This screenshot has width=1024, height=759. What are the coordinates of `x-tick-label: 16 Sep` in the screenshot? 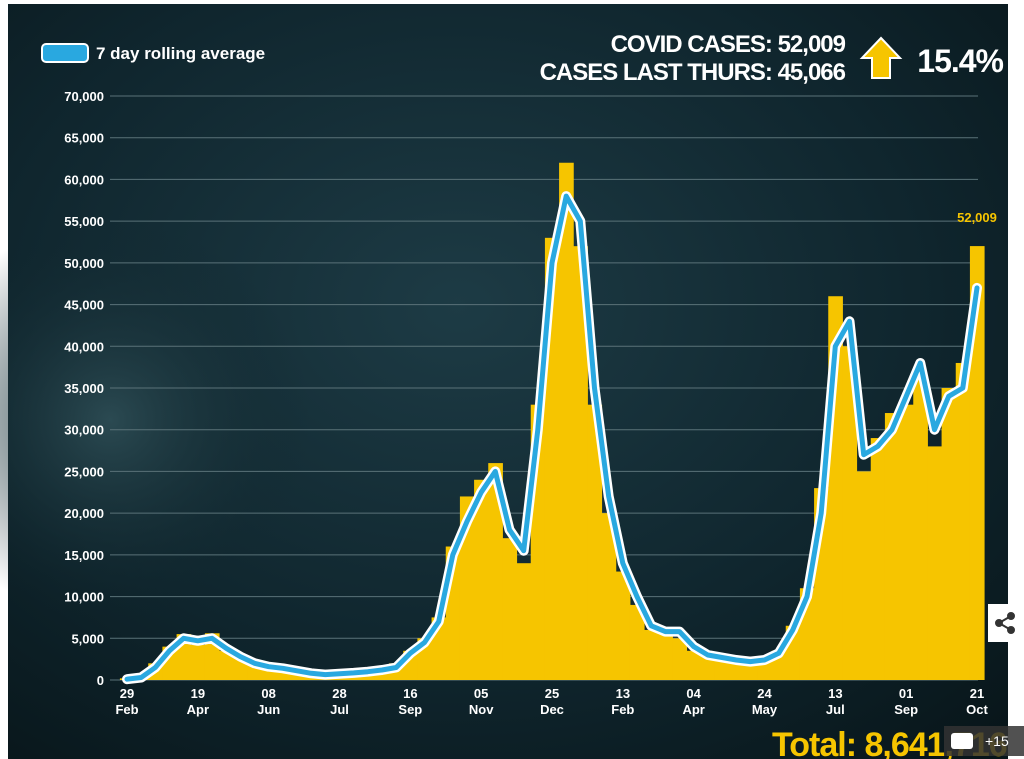 It's located at (410, 701).